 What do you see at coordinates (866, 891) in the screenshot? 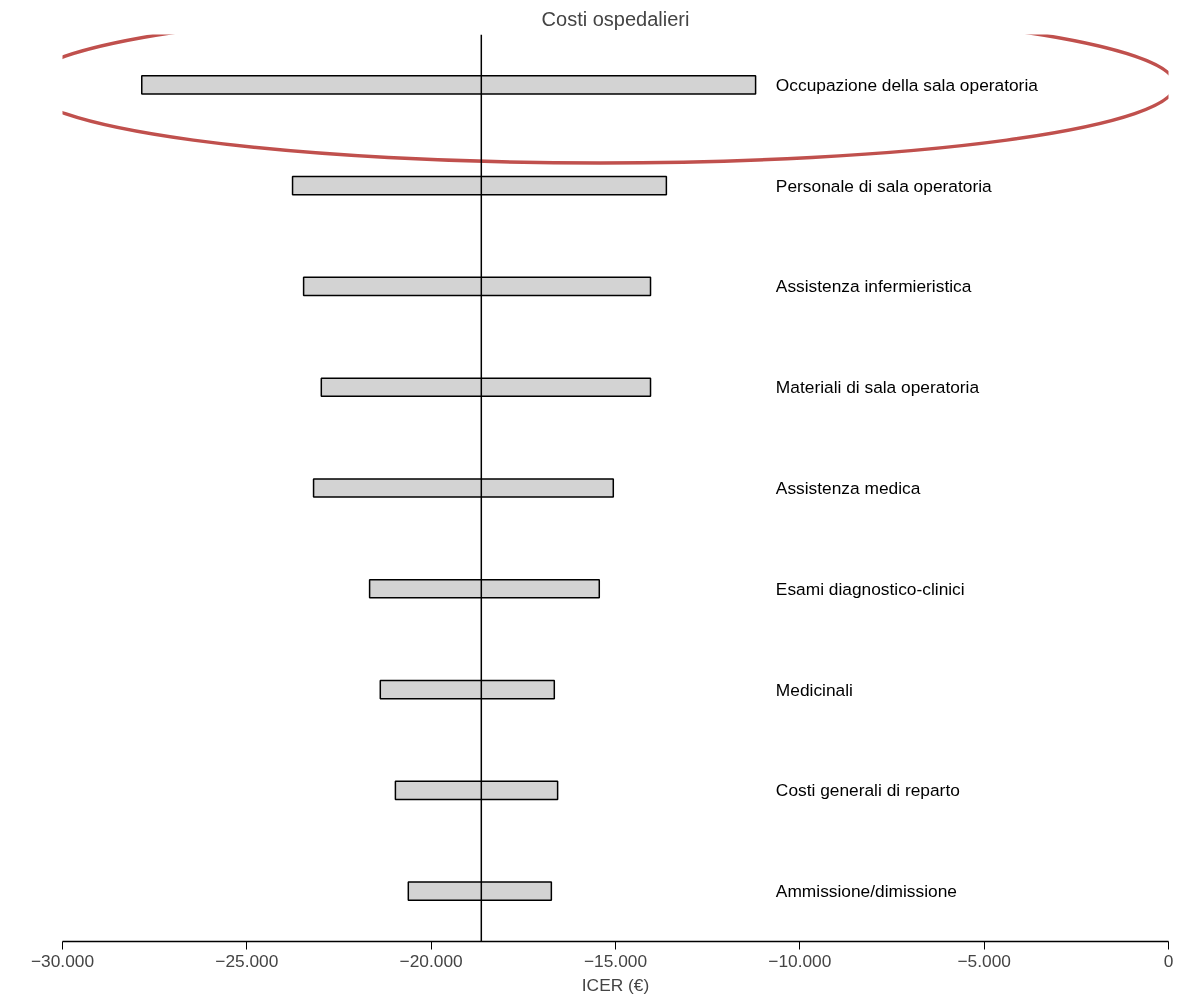
I see `y-tick-label: Ammissione/dimissione` at bounding box center [866, 891].